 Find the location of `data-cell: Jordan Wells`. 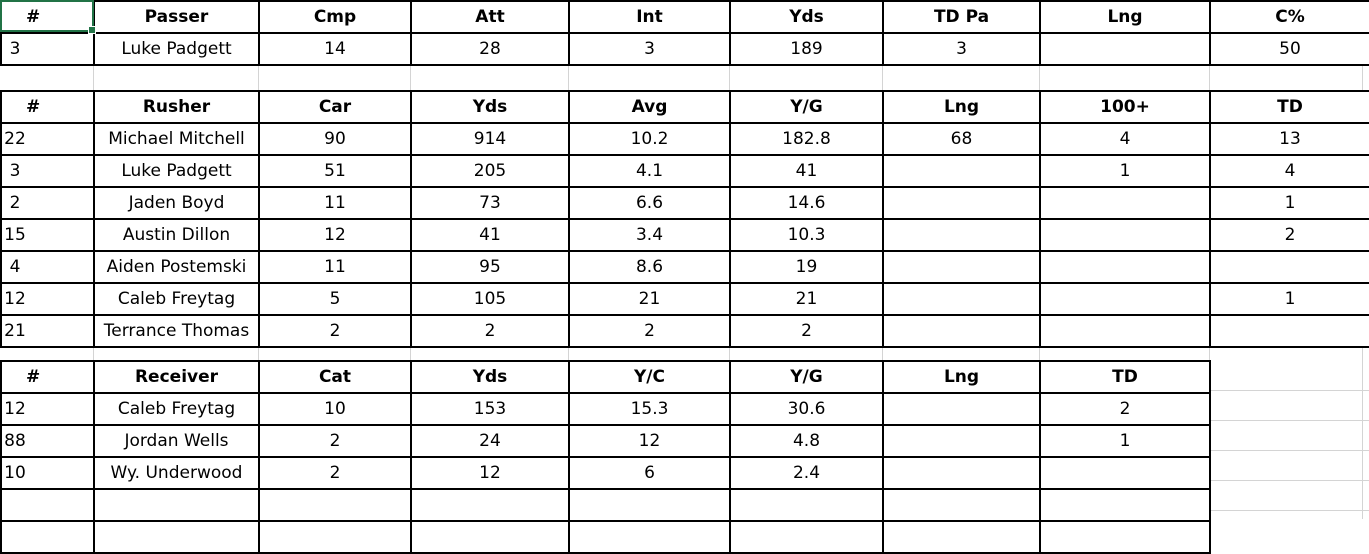

data-cell: Jordan Wells is located at coordinates (176, 441).